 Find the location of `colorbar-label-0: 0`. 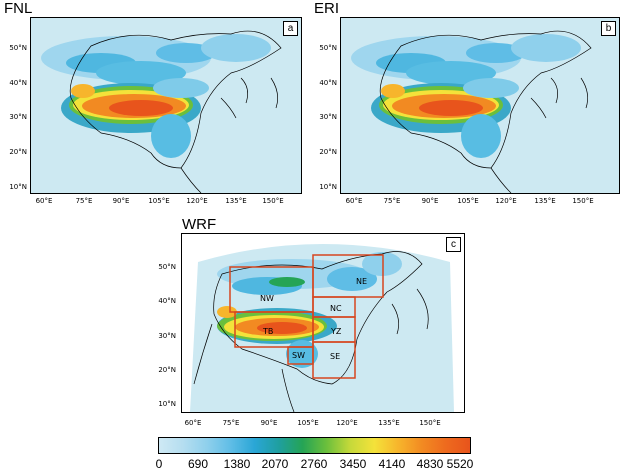

colorbar-label-0: 0 is located at coordinates (159, 464).